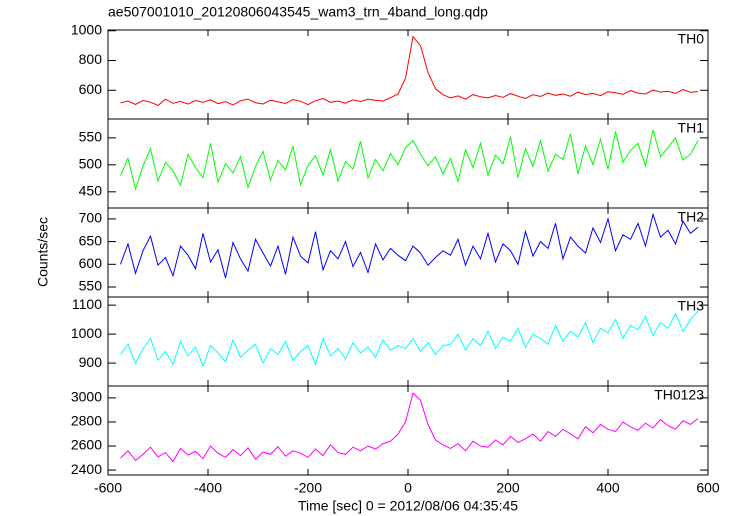 This screenshot has height=516, width=734. Describe the element at coordinates (691, 217) in the screenshot. I see `legend-label: TH2` at that location.